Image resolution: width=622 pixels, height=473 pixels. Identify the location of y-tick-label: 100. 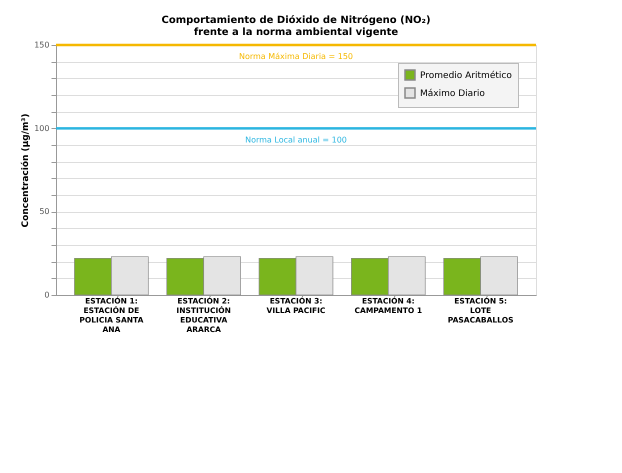
(42, 128).